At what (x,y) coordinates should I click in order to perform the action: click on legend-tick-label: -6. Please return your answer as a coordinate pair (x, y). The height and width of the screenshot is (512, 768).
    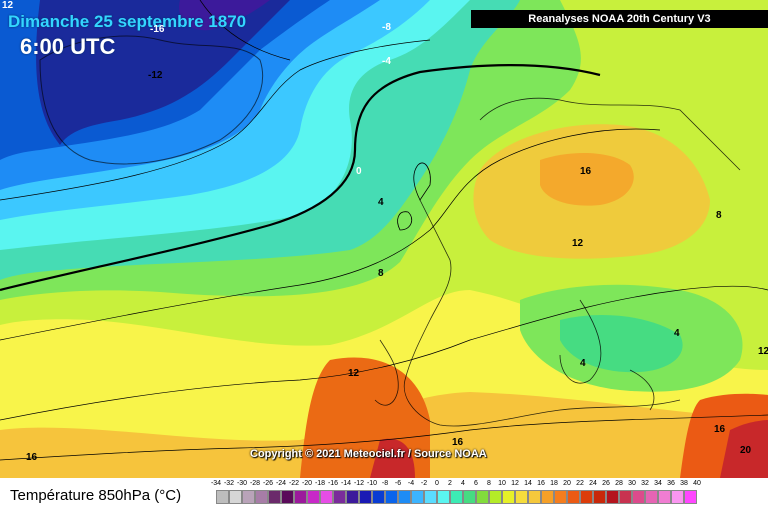
    Looking at the image, I should click on (398, 483).